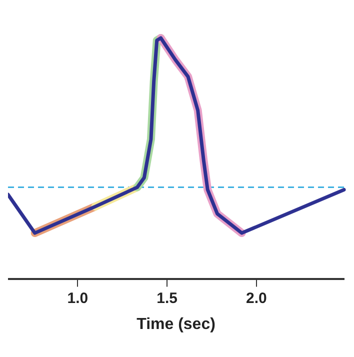  Describe the element at coordinates (167, 298) in the screenshot. I see `x-tick-label: 1.5` at that location.